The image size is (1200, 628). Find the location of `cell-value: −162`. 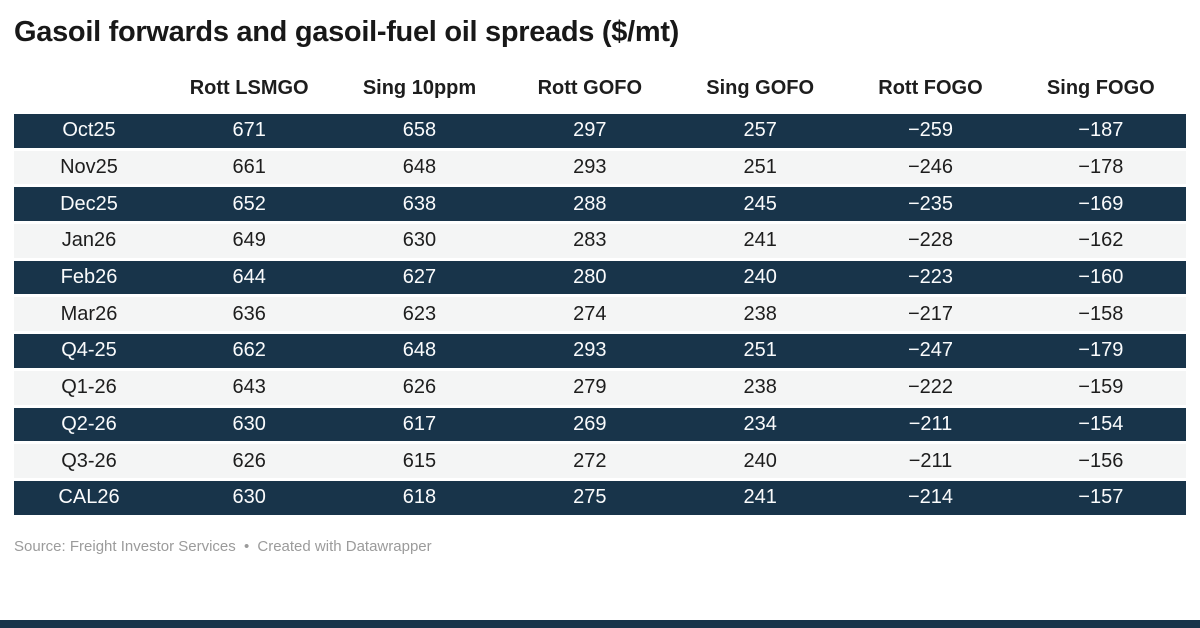

cell-value: −162 is located at coordinates (1100, 242).